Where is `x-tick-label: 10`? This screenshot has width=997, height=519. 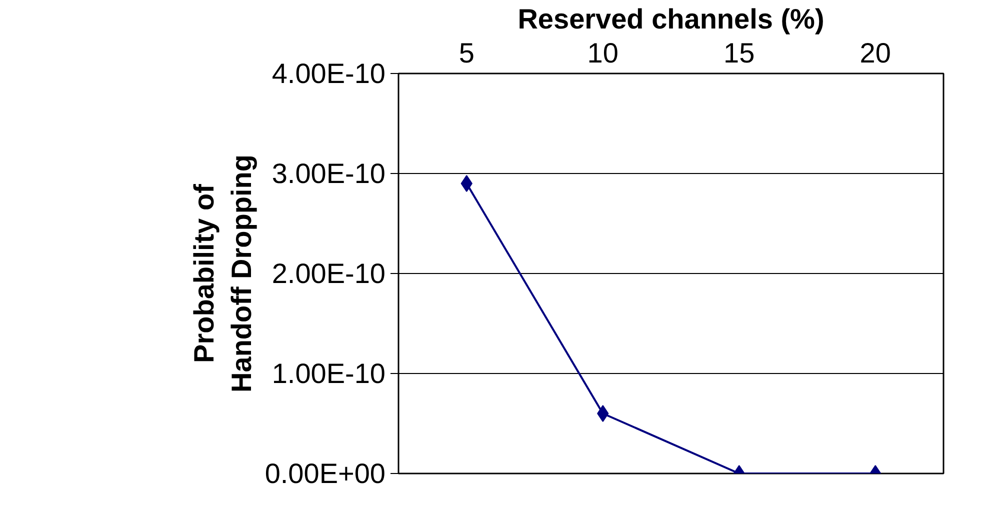 x-tick-label: 10 is located at coordinates (602, 53).